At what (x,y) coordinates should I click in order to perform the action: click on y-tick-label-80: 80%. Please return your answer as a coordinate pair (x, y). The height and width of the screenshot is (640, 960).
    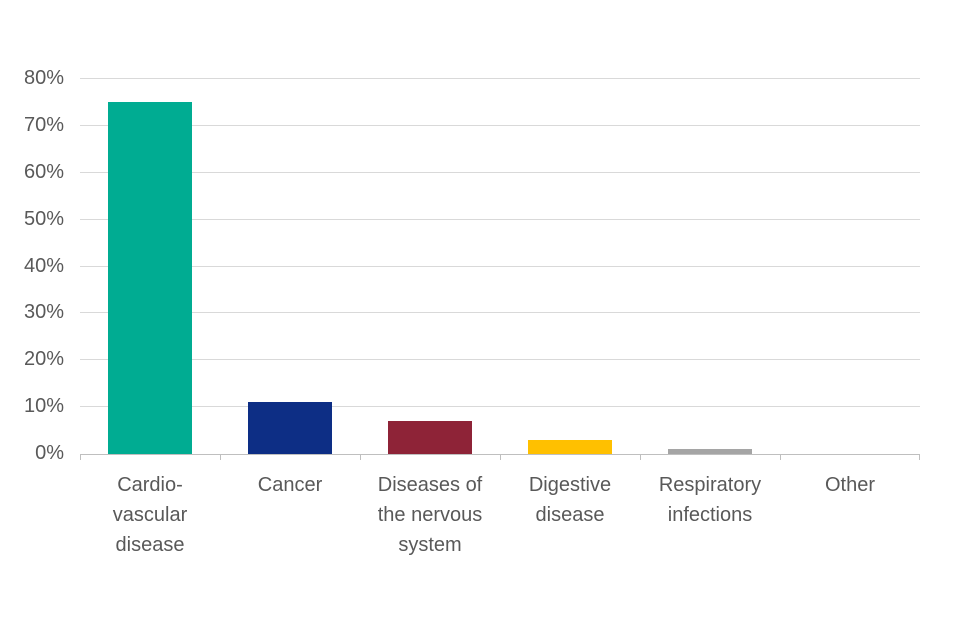
    Looking at the image, I should click on (43, 78).